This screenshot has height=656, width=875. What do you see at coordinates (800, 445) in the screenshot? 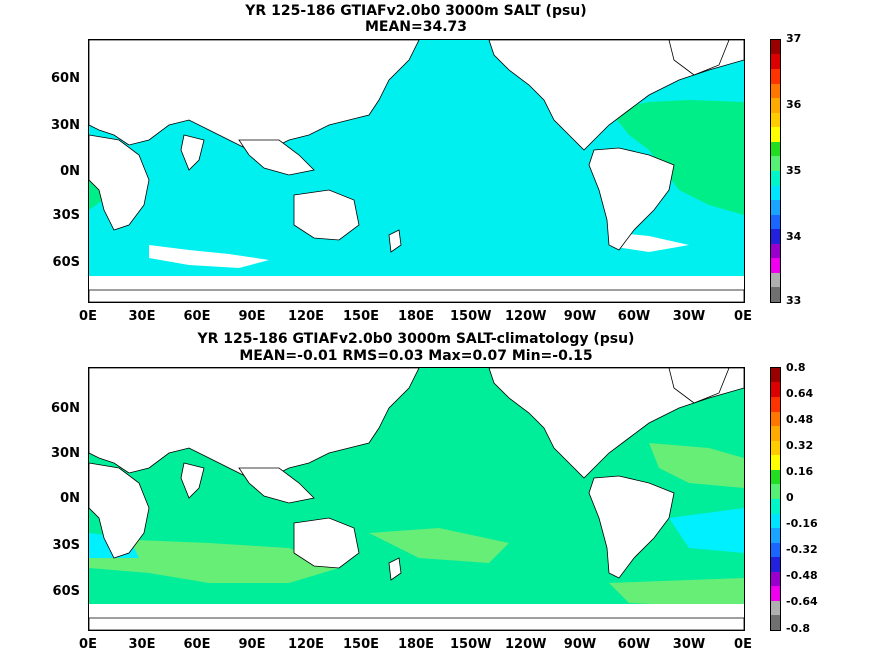
I see `bottom-cbar-label-0.32: 0.32` at bounding box center [800, 445].